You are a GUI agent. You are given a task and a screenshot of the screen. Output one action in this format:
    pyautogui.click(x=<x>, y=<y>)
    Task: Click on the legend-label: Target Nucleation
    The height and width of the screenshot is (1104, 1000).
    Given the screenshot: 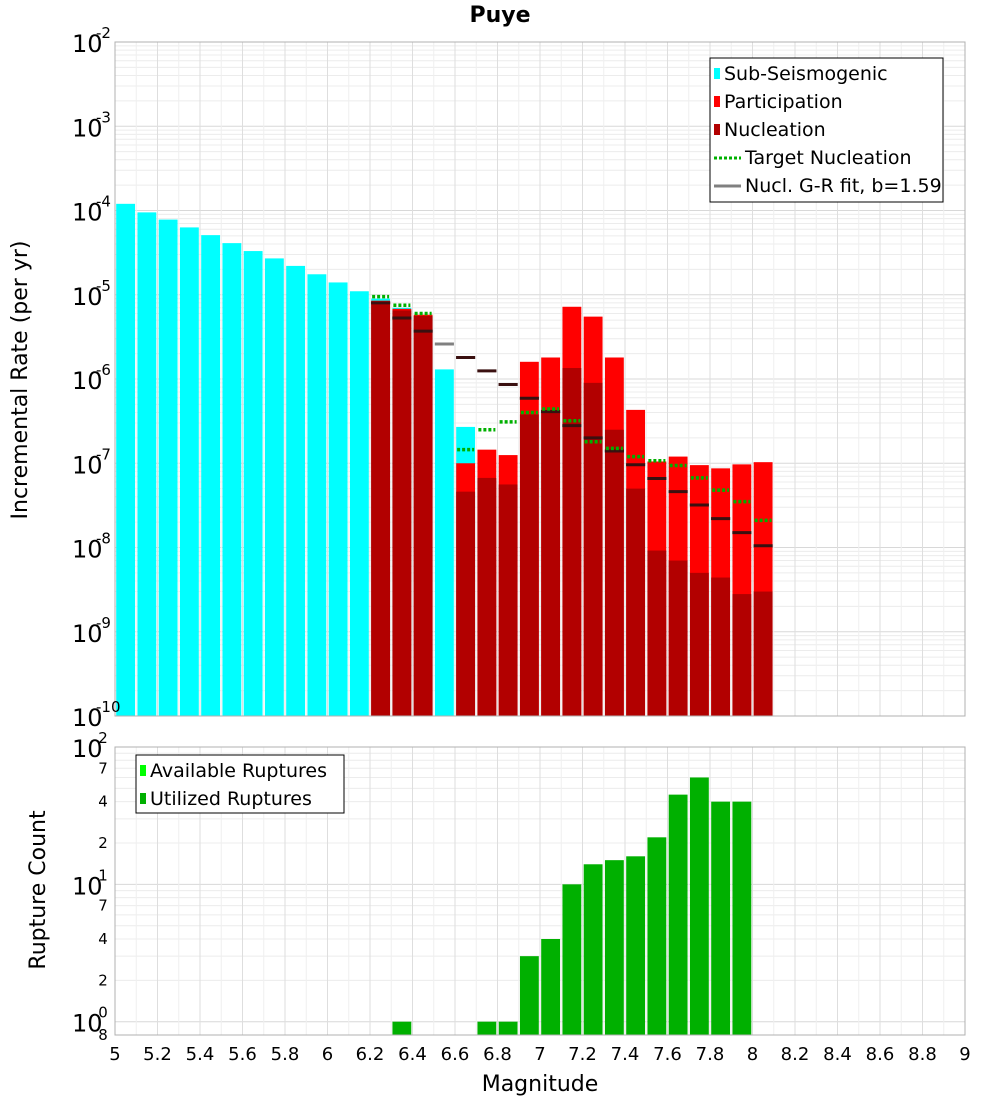 What is the action you would take?
    pyautogui.click(x=828, y=158)
    